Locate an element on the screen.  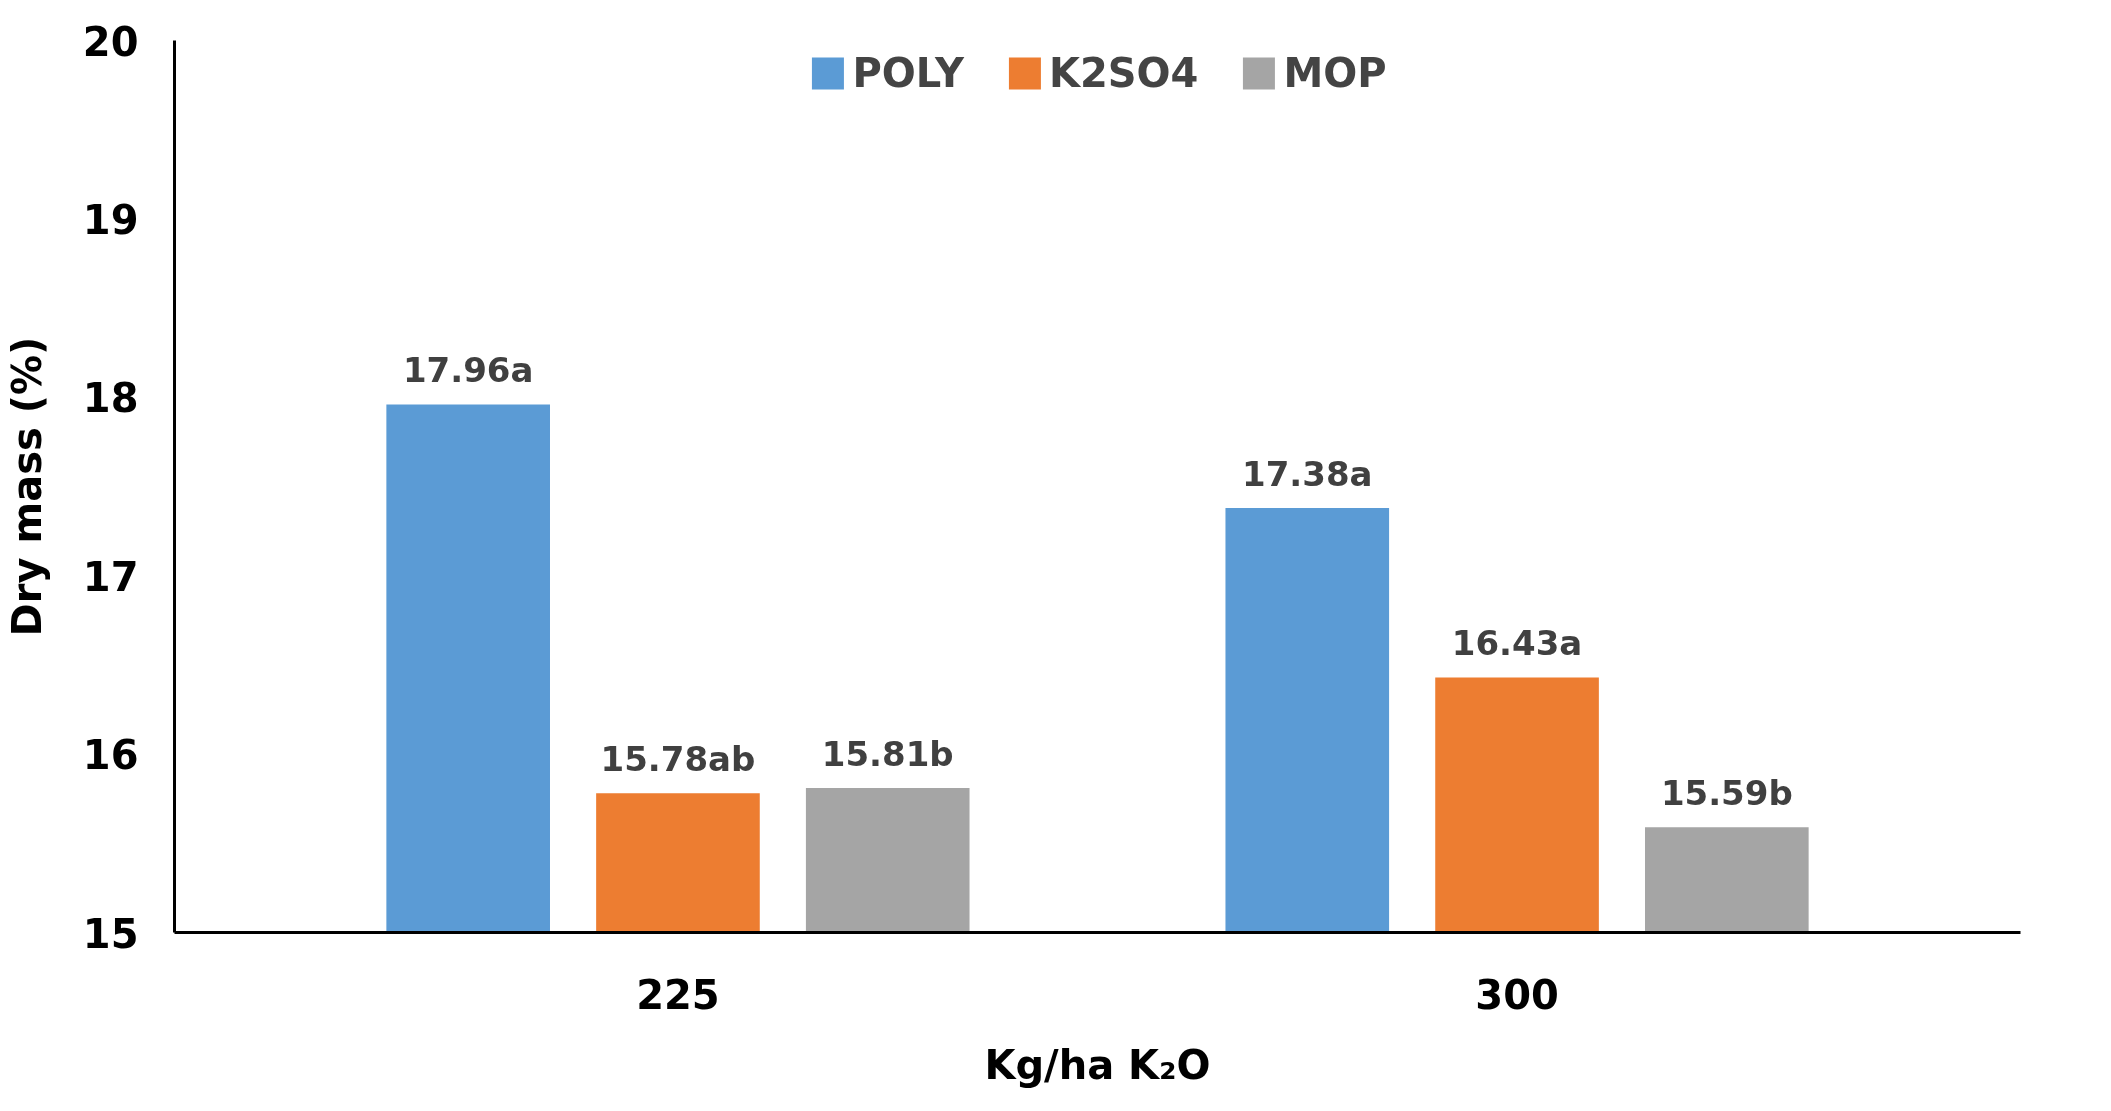
legend-label: MOP is located at coordinates (1335, 73).